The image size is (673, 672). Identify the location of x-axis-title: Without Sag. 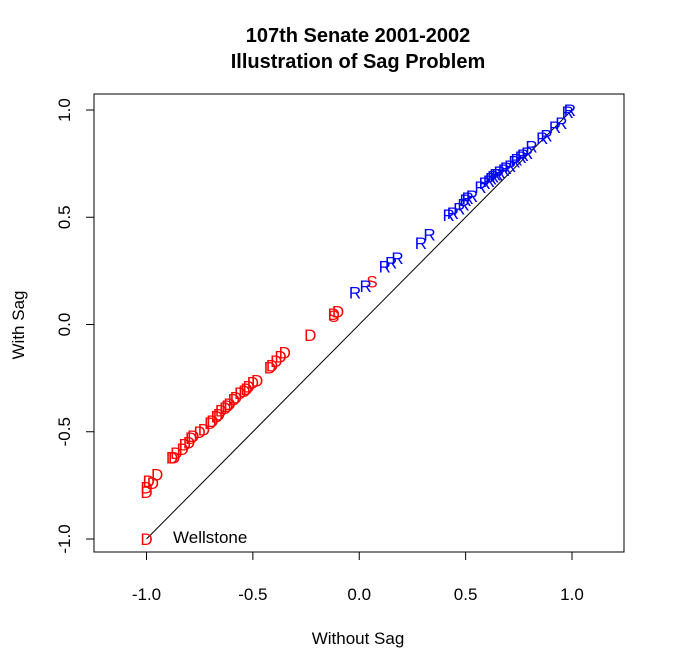
(358, 638).